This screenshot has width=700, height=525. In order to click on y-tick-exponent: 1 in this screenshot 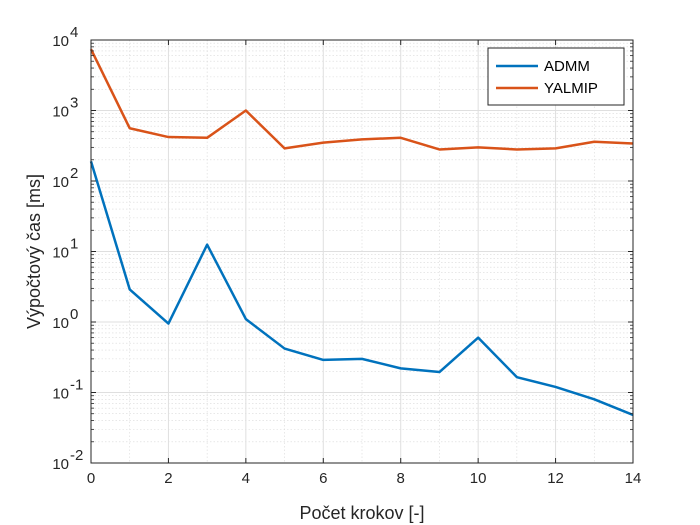, I will do `click(74, 244)`.